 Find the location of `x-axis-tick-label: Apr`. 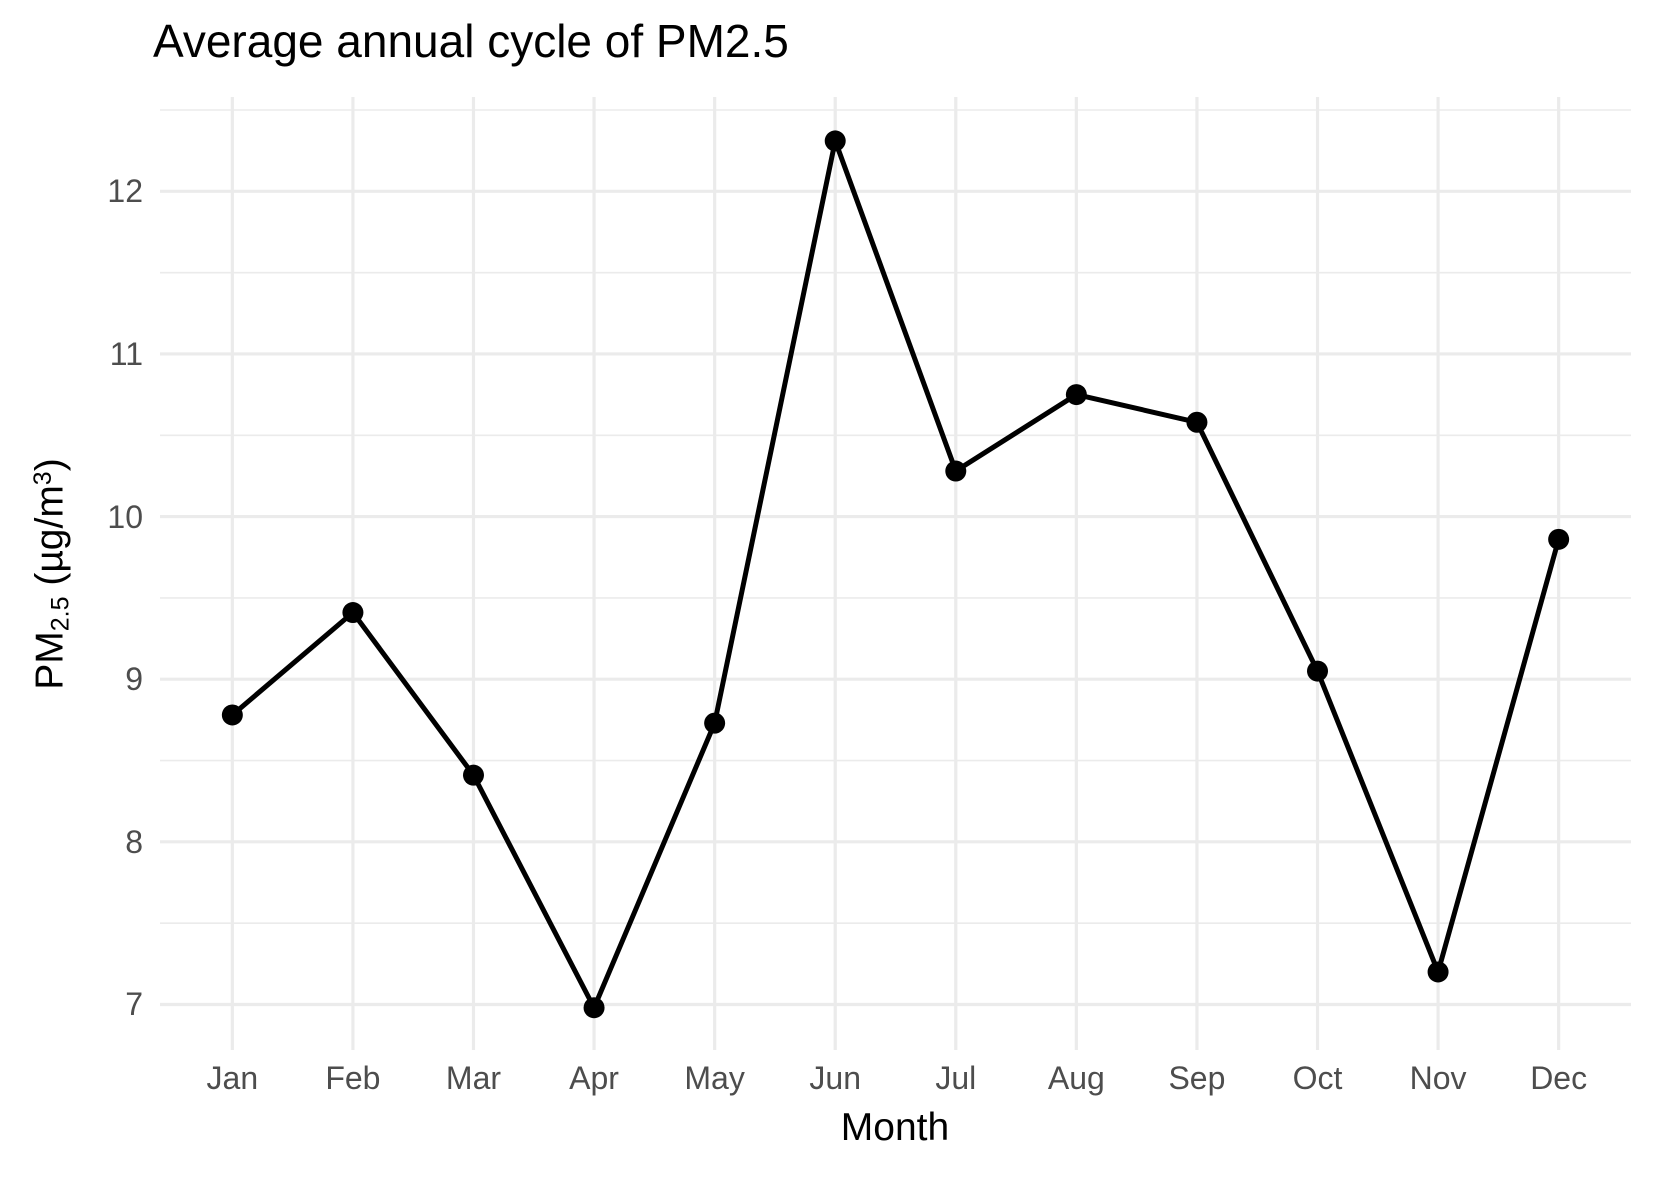

x-axis-tick-label: Apr is located at coordinates (594, 1078).